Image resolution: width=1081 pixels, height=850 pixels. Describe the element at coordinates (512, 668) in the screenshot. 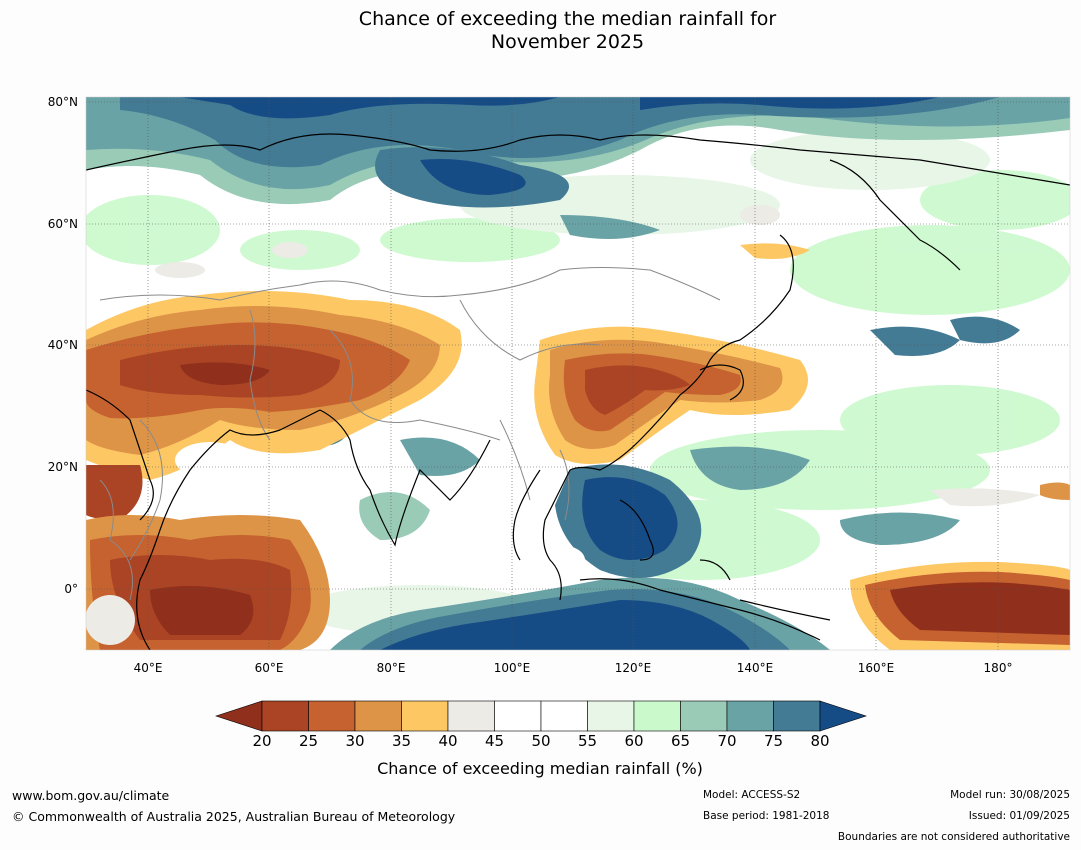

I see `lon-label-100e: 100°E` at that location.